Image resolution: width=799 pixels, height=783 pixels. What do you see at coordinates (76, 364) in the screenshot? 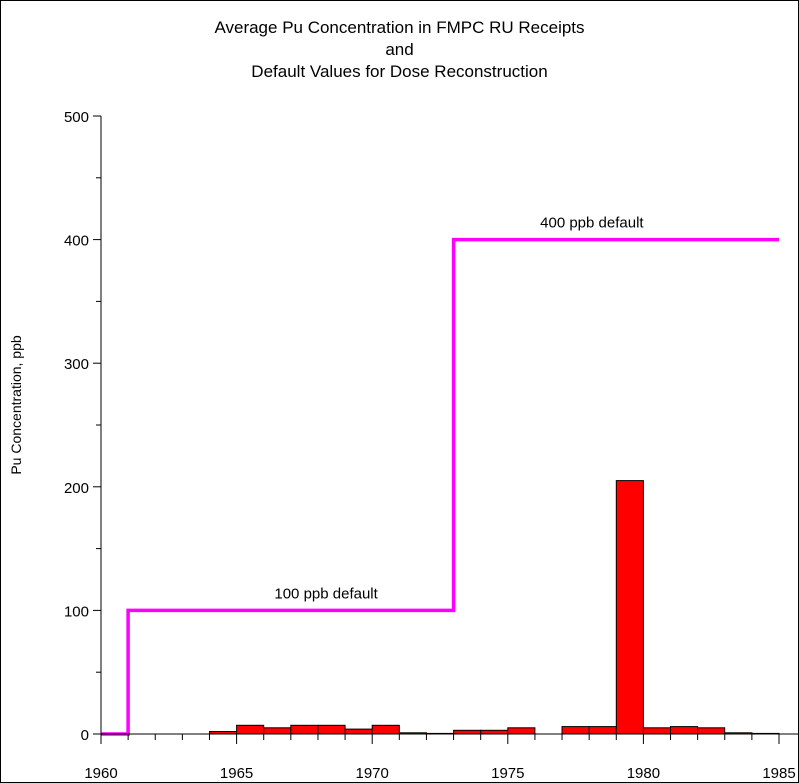
I see `y-tick-label-300: 300` at bounding box center [76, 364].